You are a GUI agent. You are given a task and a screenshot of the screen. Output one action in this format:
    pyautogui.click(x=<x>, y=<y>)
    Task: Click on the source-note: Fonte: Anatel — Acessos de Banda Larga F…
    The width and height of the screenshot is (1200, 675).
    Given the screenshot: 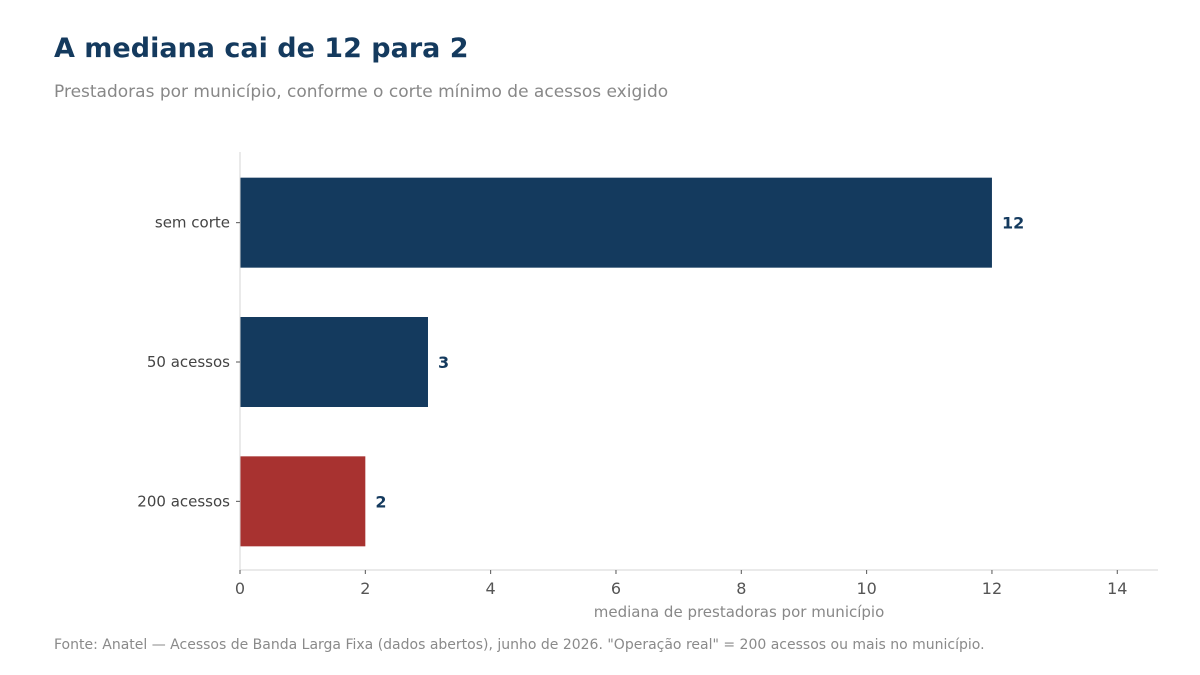 What is the action you would take?
    pyautogui.click(x=519, y=645)
    